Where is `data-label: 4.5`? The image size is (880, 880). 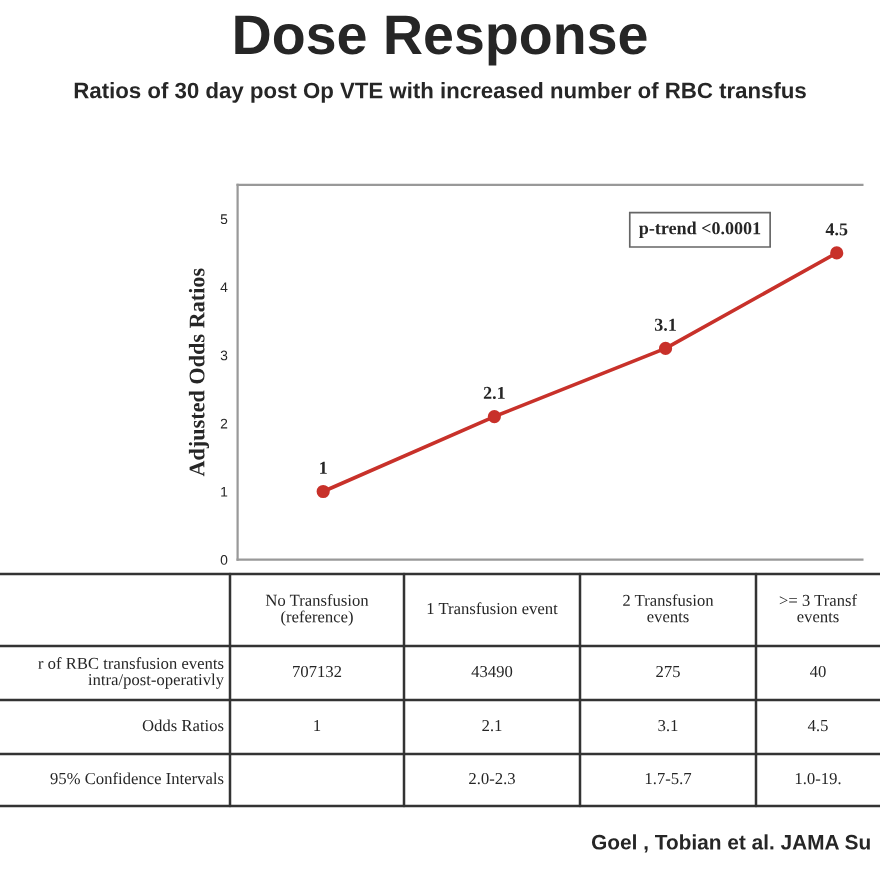 data-label: 4.5 is located at coordinates (817, 726).